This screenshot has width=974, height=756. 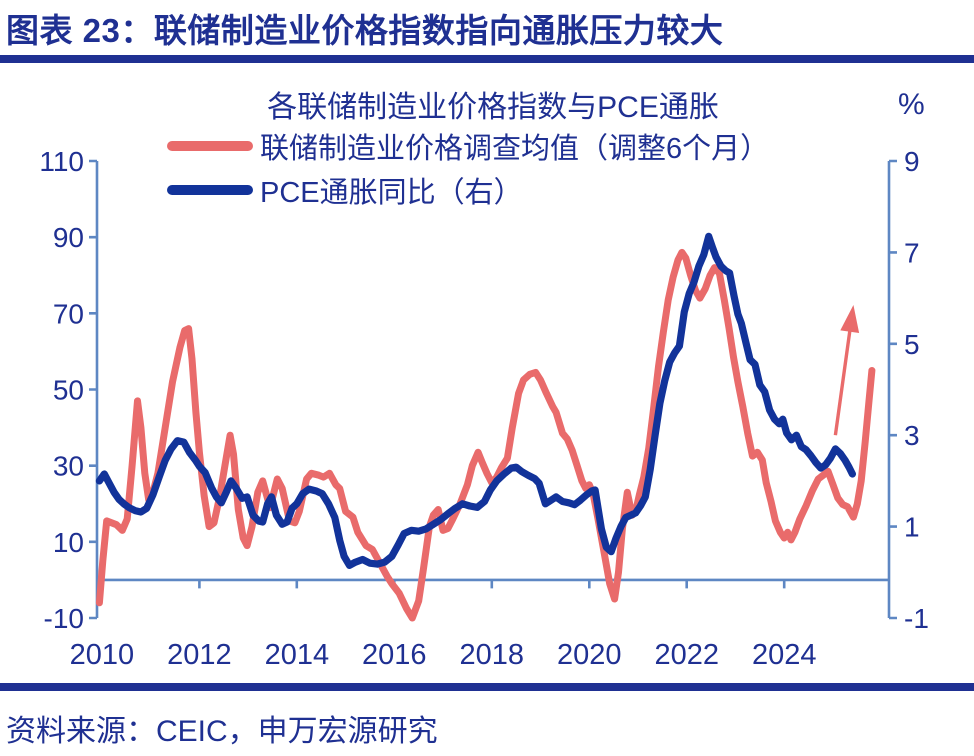 What do you see at coordinates (68, 237) in the screenshot?
I see `left-axis-tick-label: 90` at bounding box center [68, 237].